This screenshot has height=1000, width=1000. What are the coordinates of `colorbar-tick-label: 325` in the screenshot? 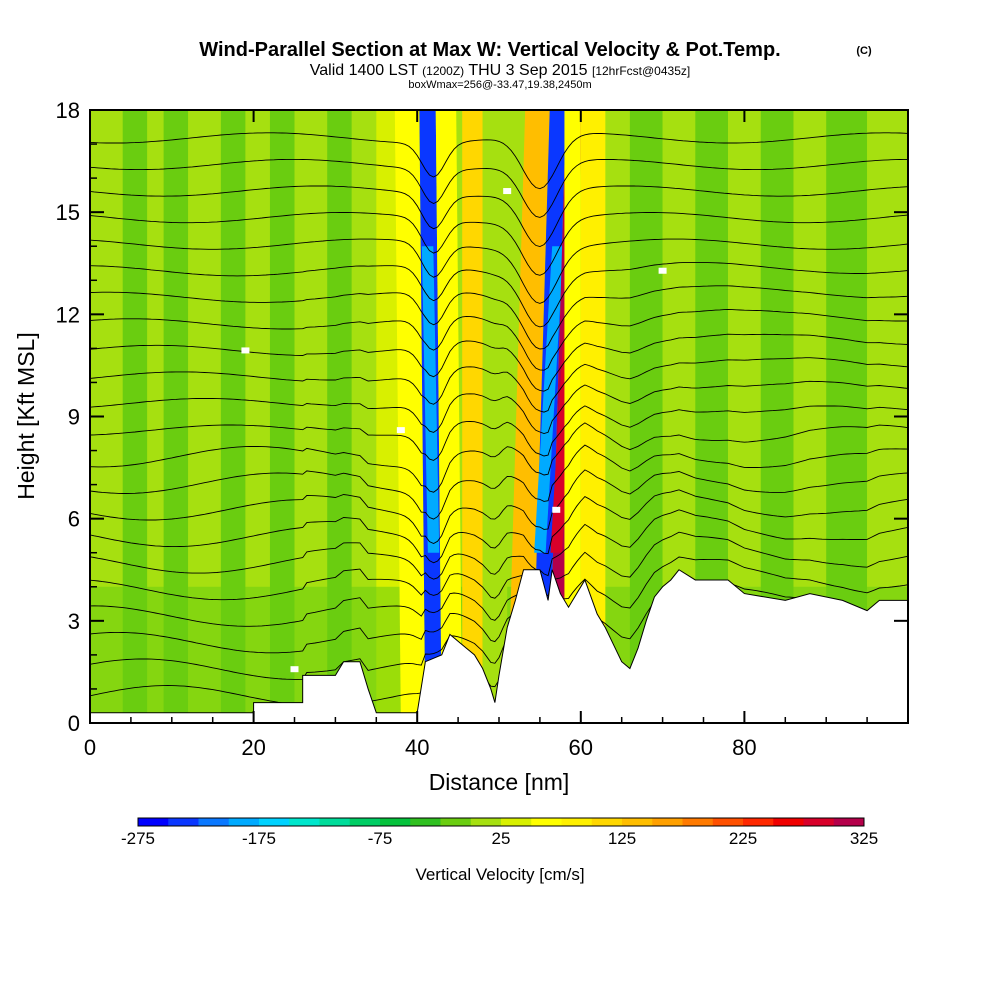 It's located at (864, 838).